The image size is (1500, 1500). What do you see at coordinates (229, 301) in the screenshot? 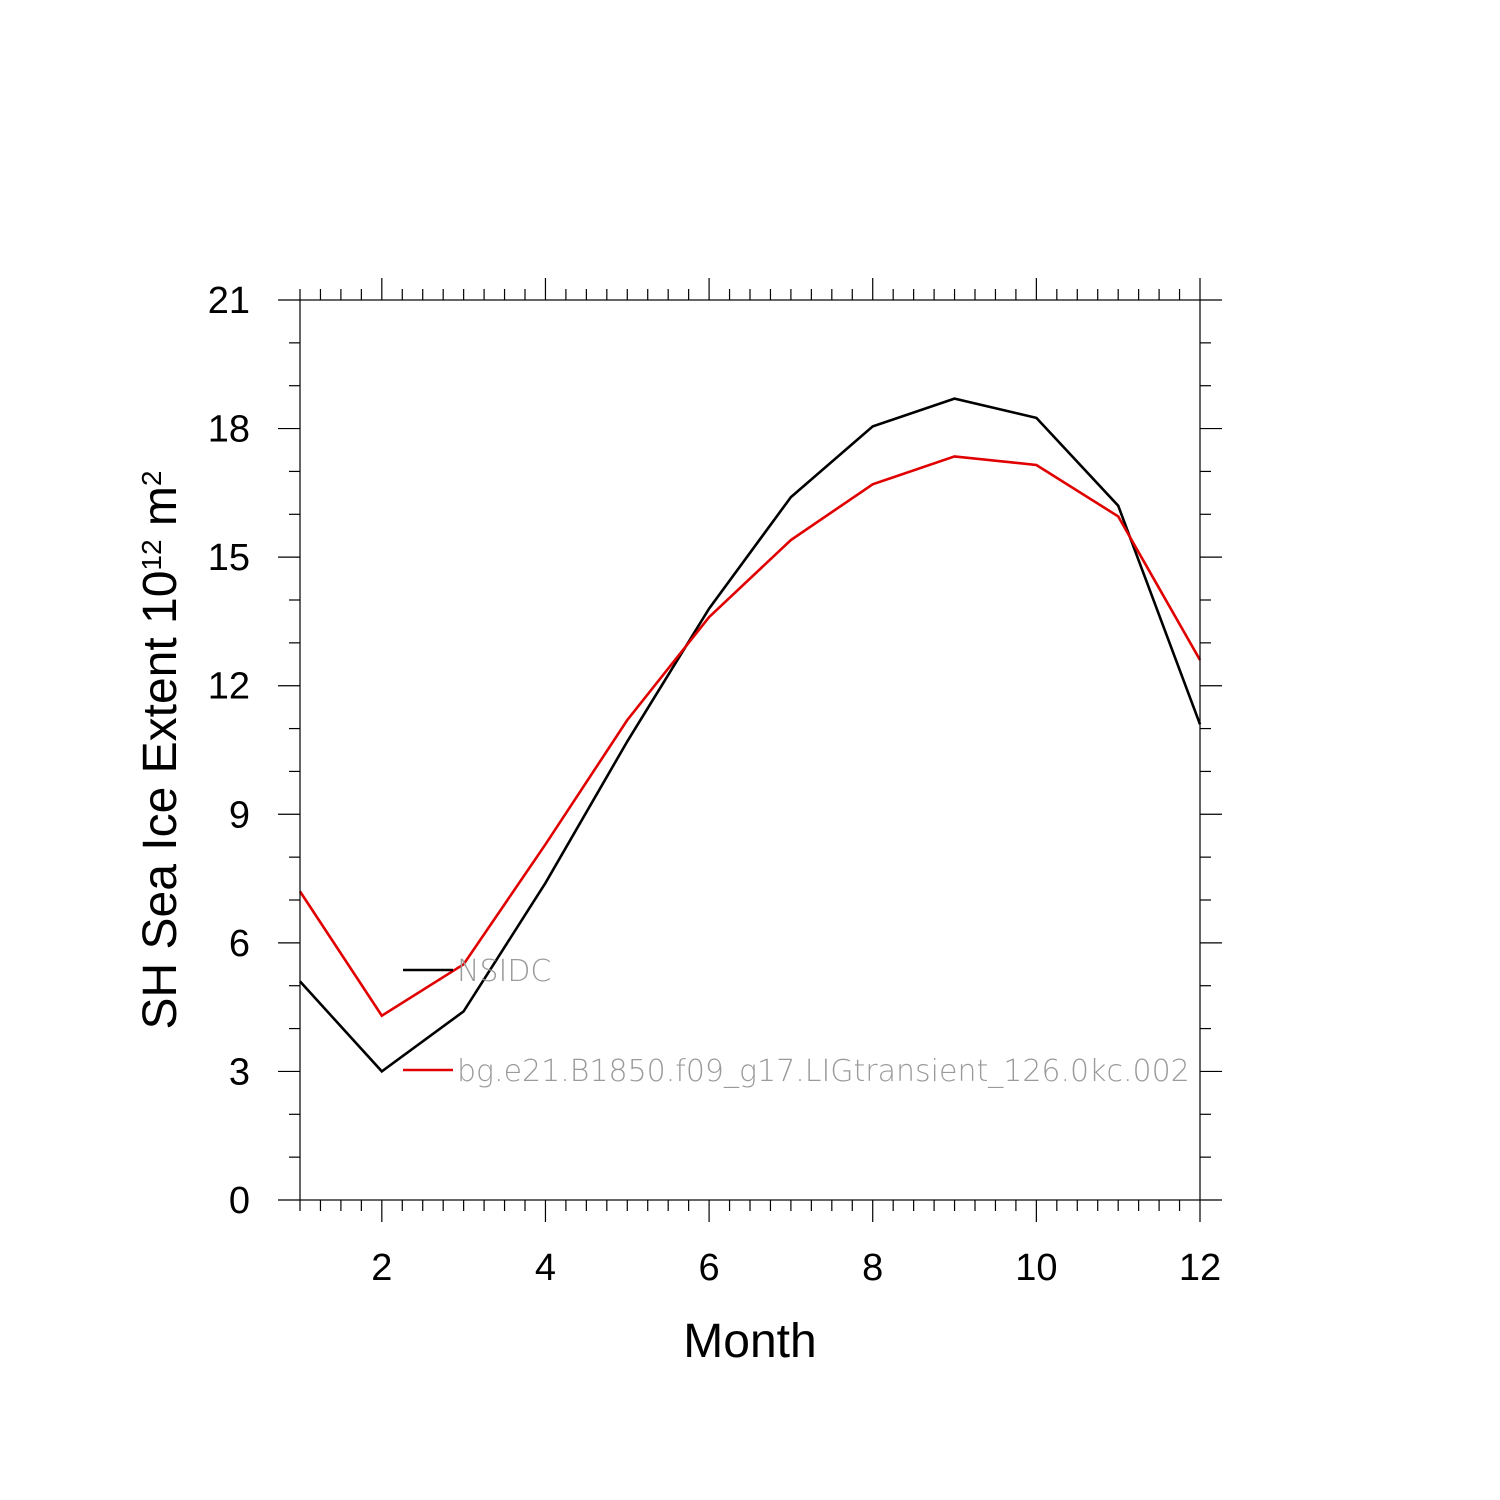
I see `y-tick-label: 21` at bounding box center [229, 301].